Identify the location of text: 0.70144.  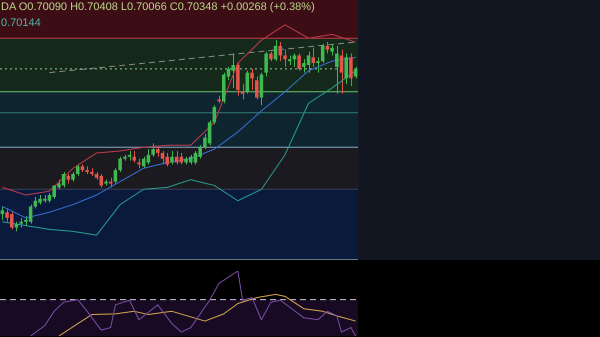
(21, 23).